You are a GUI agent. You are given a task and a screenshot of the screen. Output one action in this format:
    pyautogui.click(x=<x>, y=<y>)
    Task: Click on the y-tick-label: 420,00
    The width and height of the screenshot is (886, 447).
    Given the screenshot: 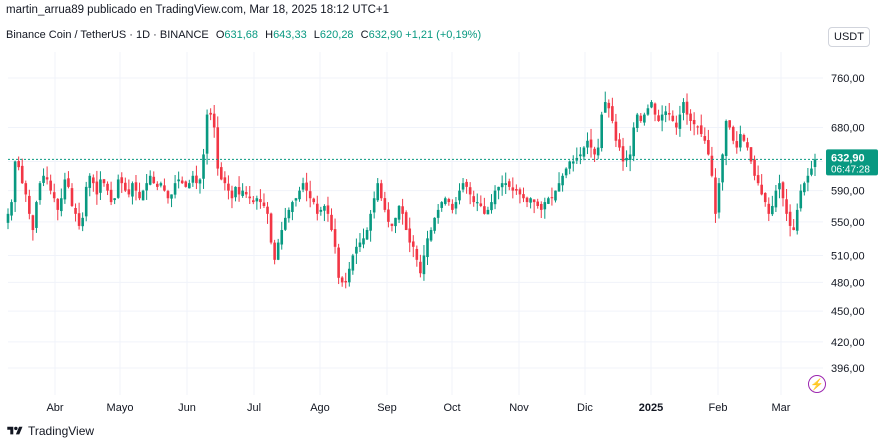 What is the action you would take?
    pyautogui.click(x=848, y=343)
    